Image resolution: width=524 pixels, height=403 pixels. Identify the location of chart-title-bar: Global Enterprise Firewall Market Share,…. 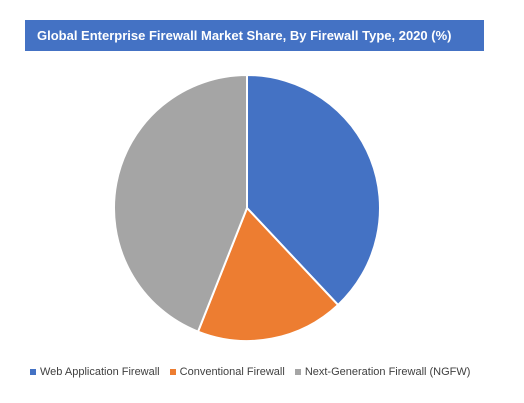
(254, 35).